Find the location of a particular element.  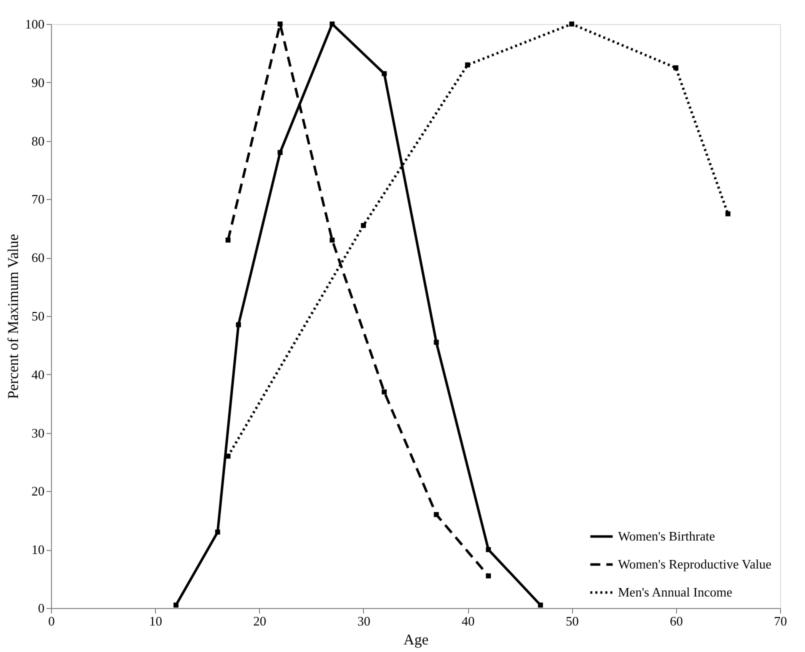

x-tick-label: 10 is located at coordinates (155, 621).